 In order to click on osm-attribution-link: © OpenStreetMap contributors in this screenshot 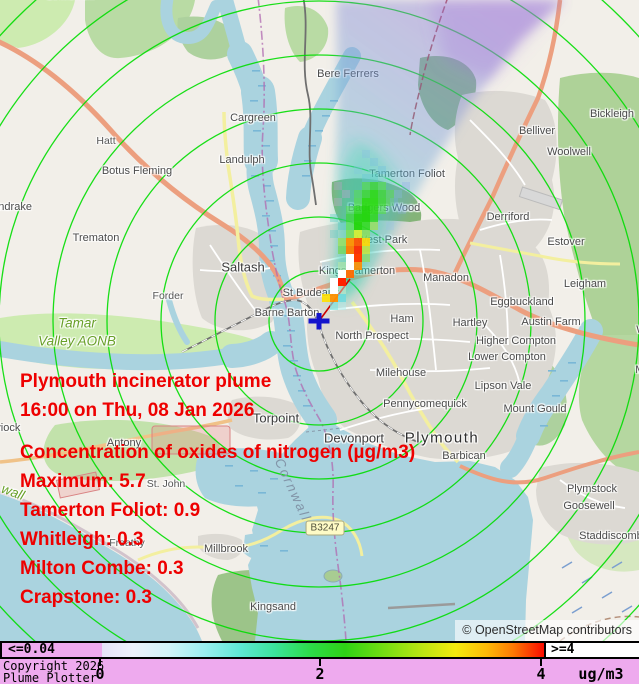, I will do `click(547, 630)`.